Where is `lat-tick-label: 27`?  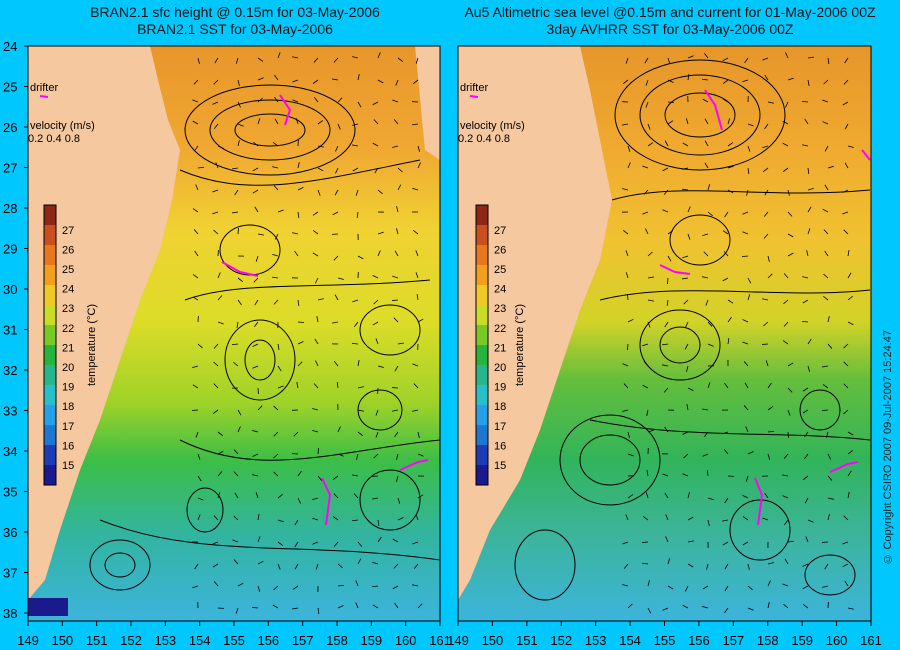
lat-tick-label: 27 is located at coordinates (10, 168).